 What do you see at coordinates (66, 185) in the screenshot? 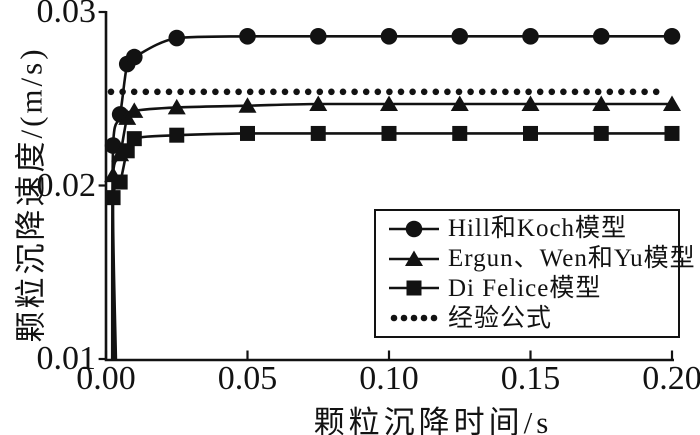
I see `y-tick-label: 0.02` at bounding box center [66, 185].